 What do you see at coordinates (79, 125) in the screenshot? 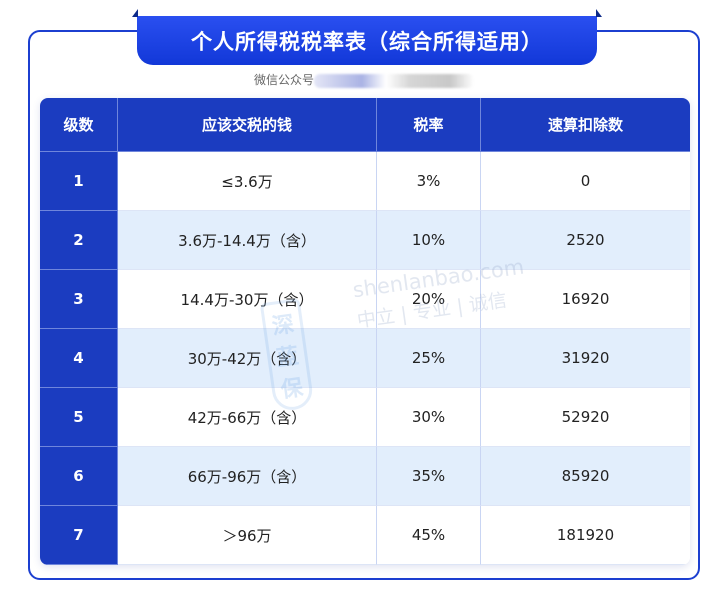
I see `header-level: 级数` at bounding box center [79, 125].